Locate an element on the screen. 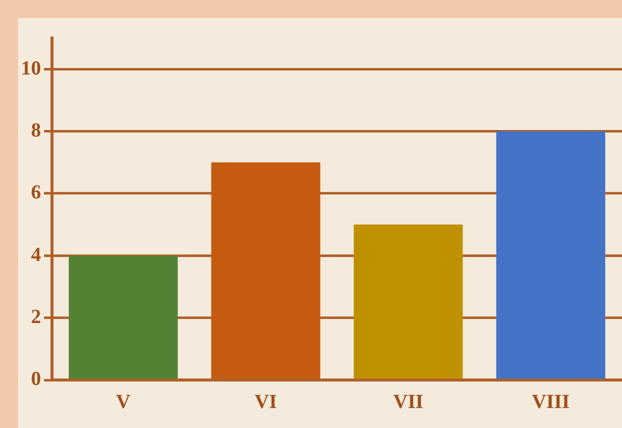  y-tick-label: 8 is located at coordinates (36, 130).